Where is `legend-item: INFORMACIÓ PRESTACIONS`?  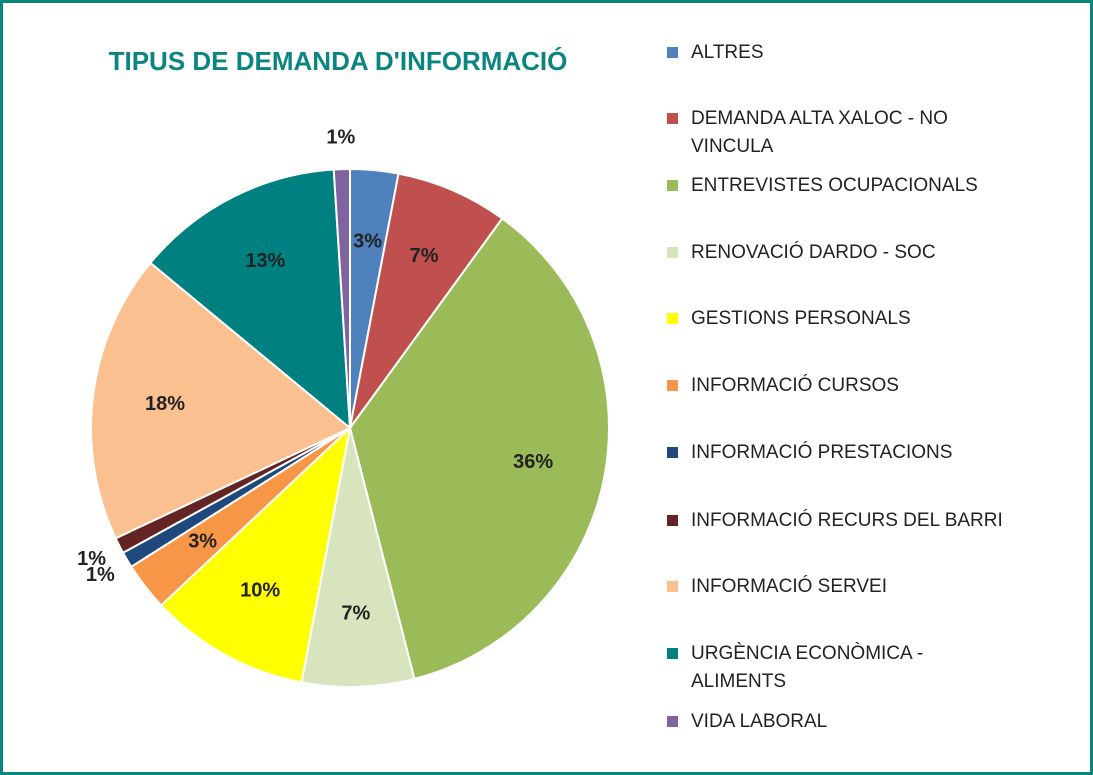
legend-item: INFORMACIÓ PRESTACIONS is located at coordinates (842, 453).